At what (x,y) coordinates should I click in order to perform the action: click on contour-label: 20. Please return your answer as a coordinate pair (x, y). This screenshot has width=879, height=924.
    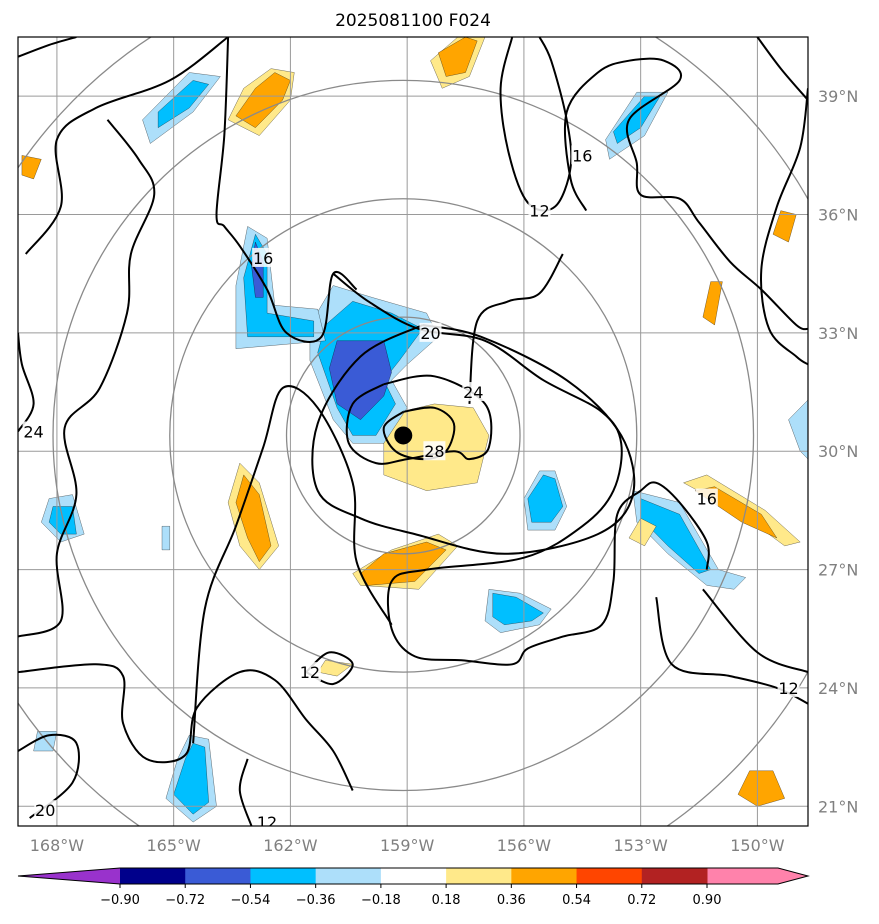
    Looking at the image, I should click on (430, 333).